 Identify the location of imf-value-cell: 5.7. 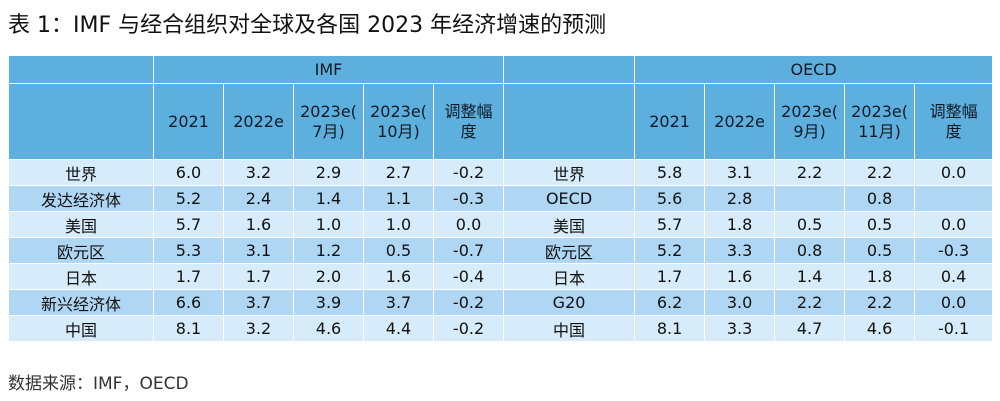
(188, 224).